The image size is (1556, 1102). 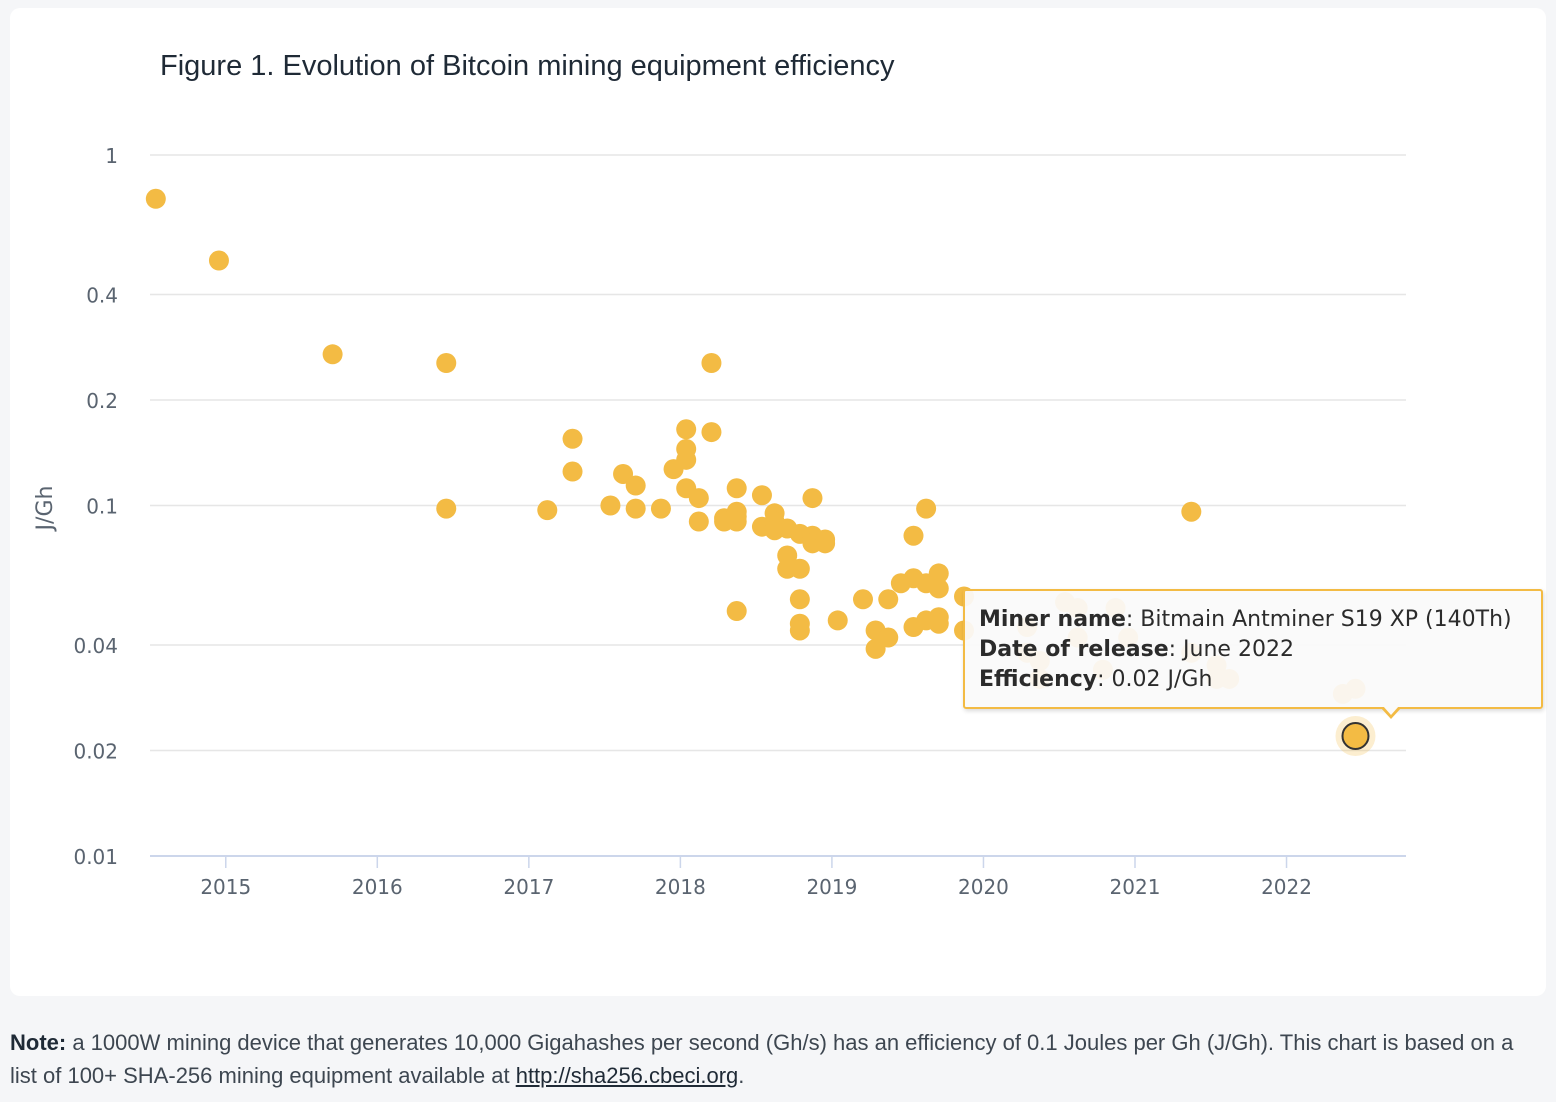 What do you see at coordinates (528, 887) in the screenshot?
I see `x-tick-label: 2017` at bounding box center [528, 887].